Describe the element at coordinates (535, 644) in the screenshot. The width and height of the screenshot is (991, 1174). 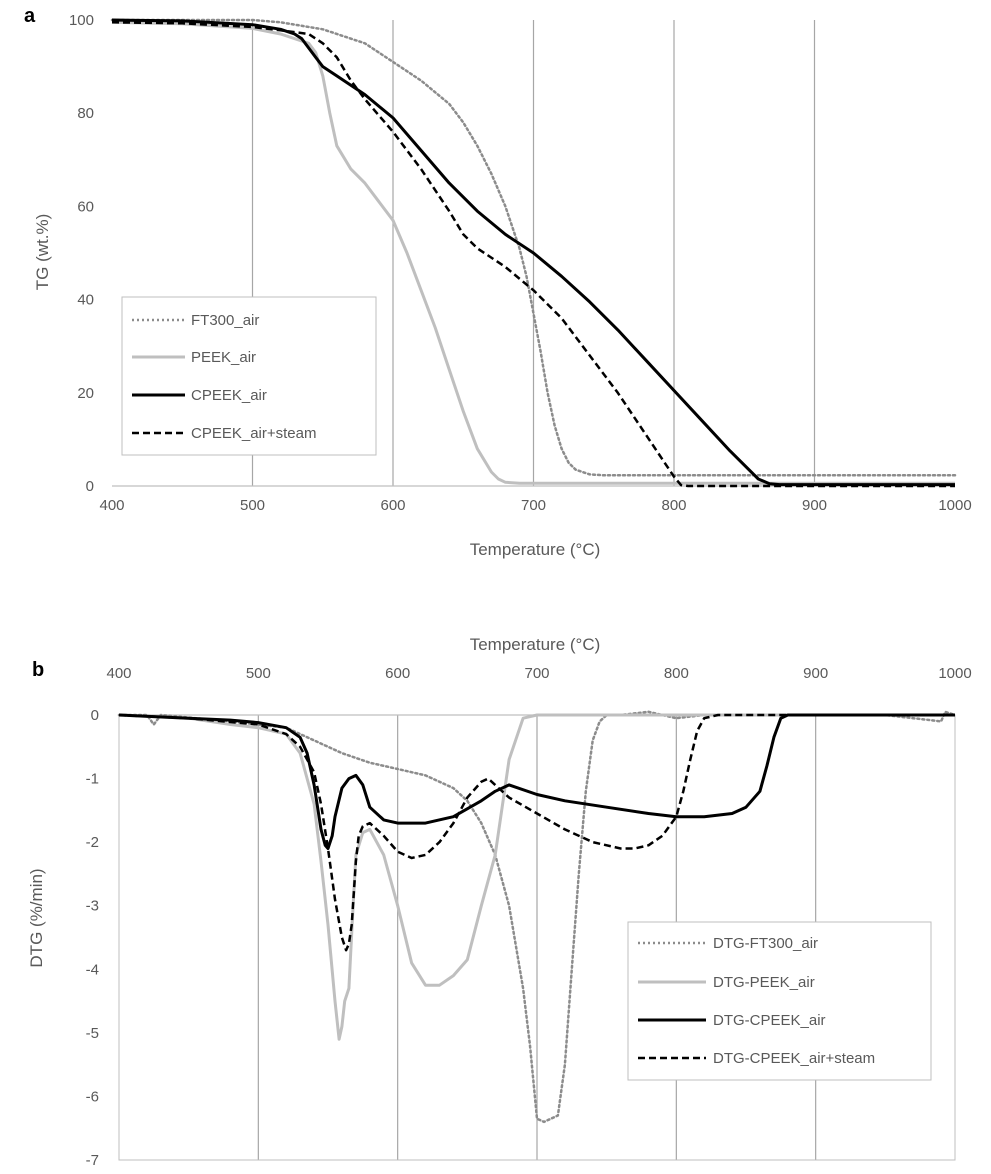
I see `dtg-x-axis-title: Temperature (°C)` at that location.